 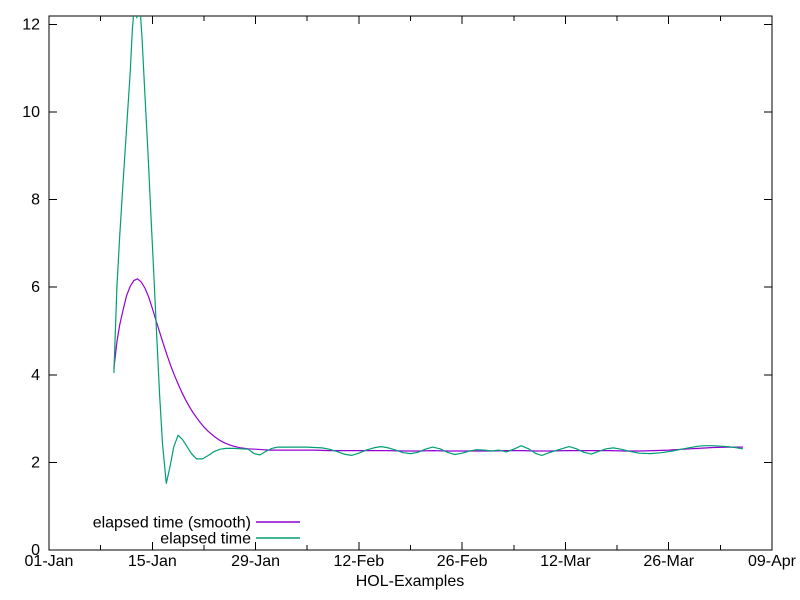 I want to click on y-tick-label: 10, so click(x=31, y=112).